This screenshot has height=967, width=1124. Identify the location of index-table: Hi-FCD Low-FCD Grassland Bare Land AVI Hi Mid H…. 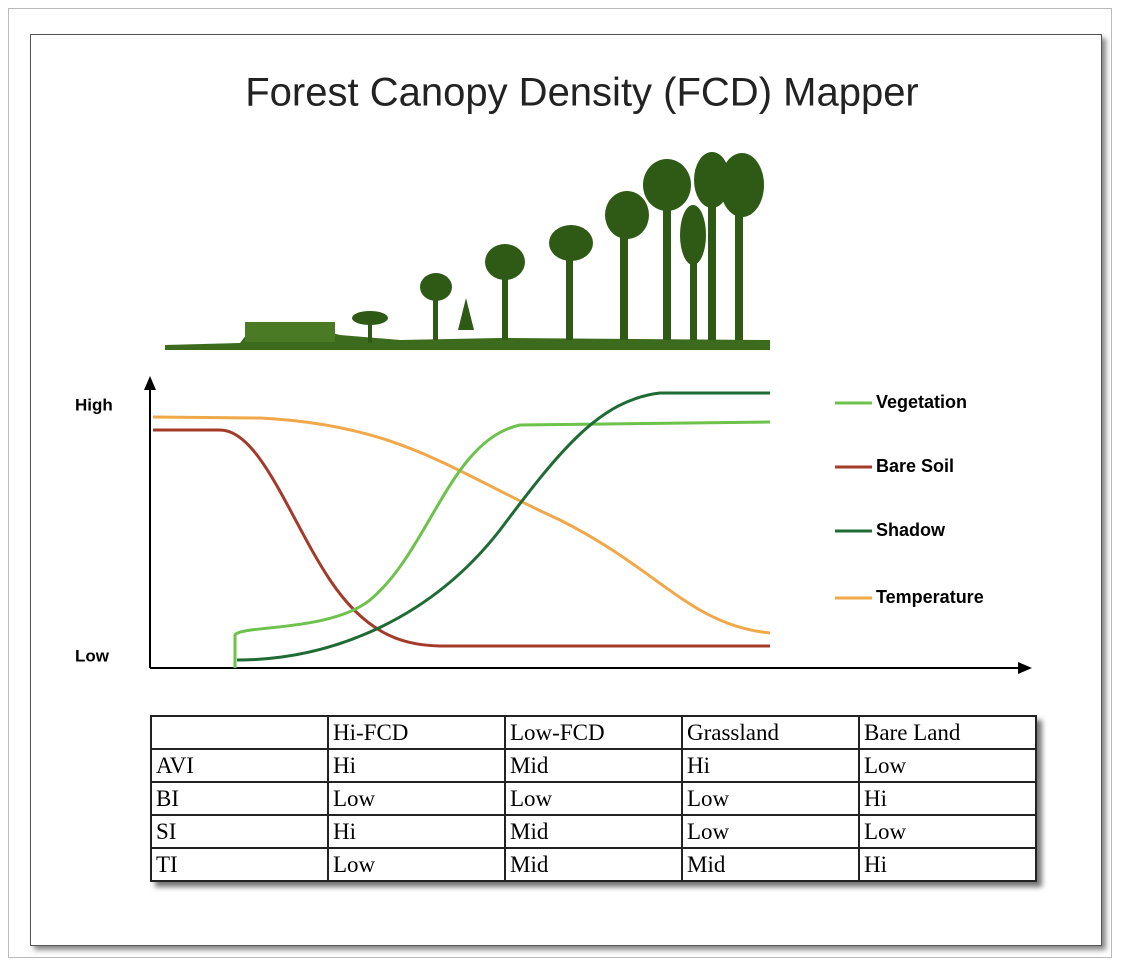
(593, 798).